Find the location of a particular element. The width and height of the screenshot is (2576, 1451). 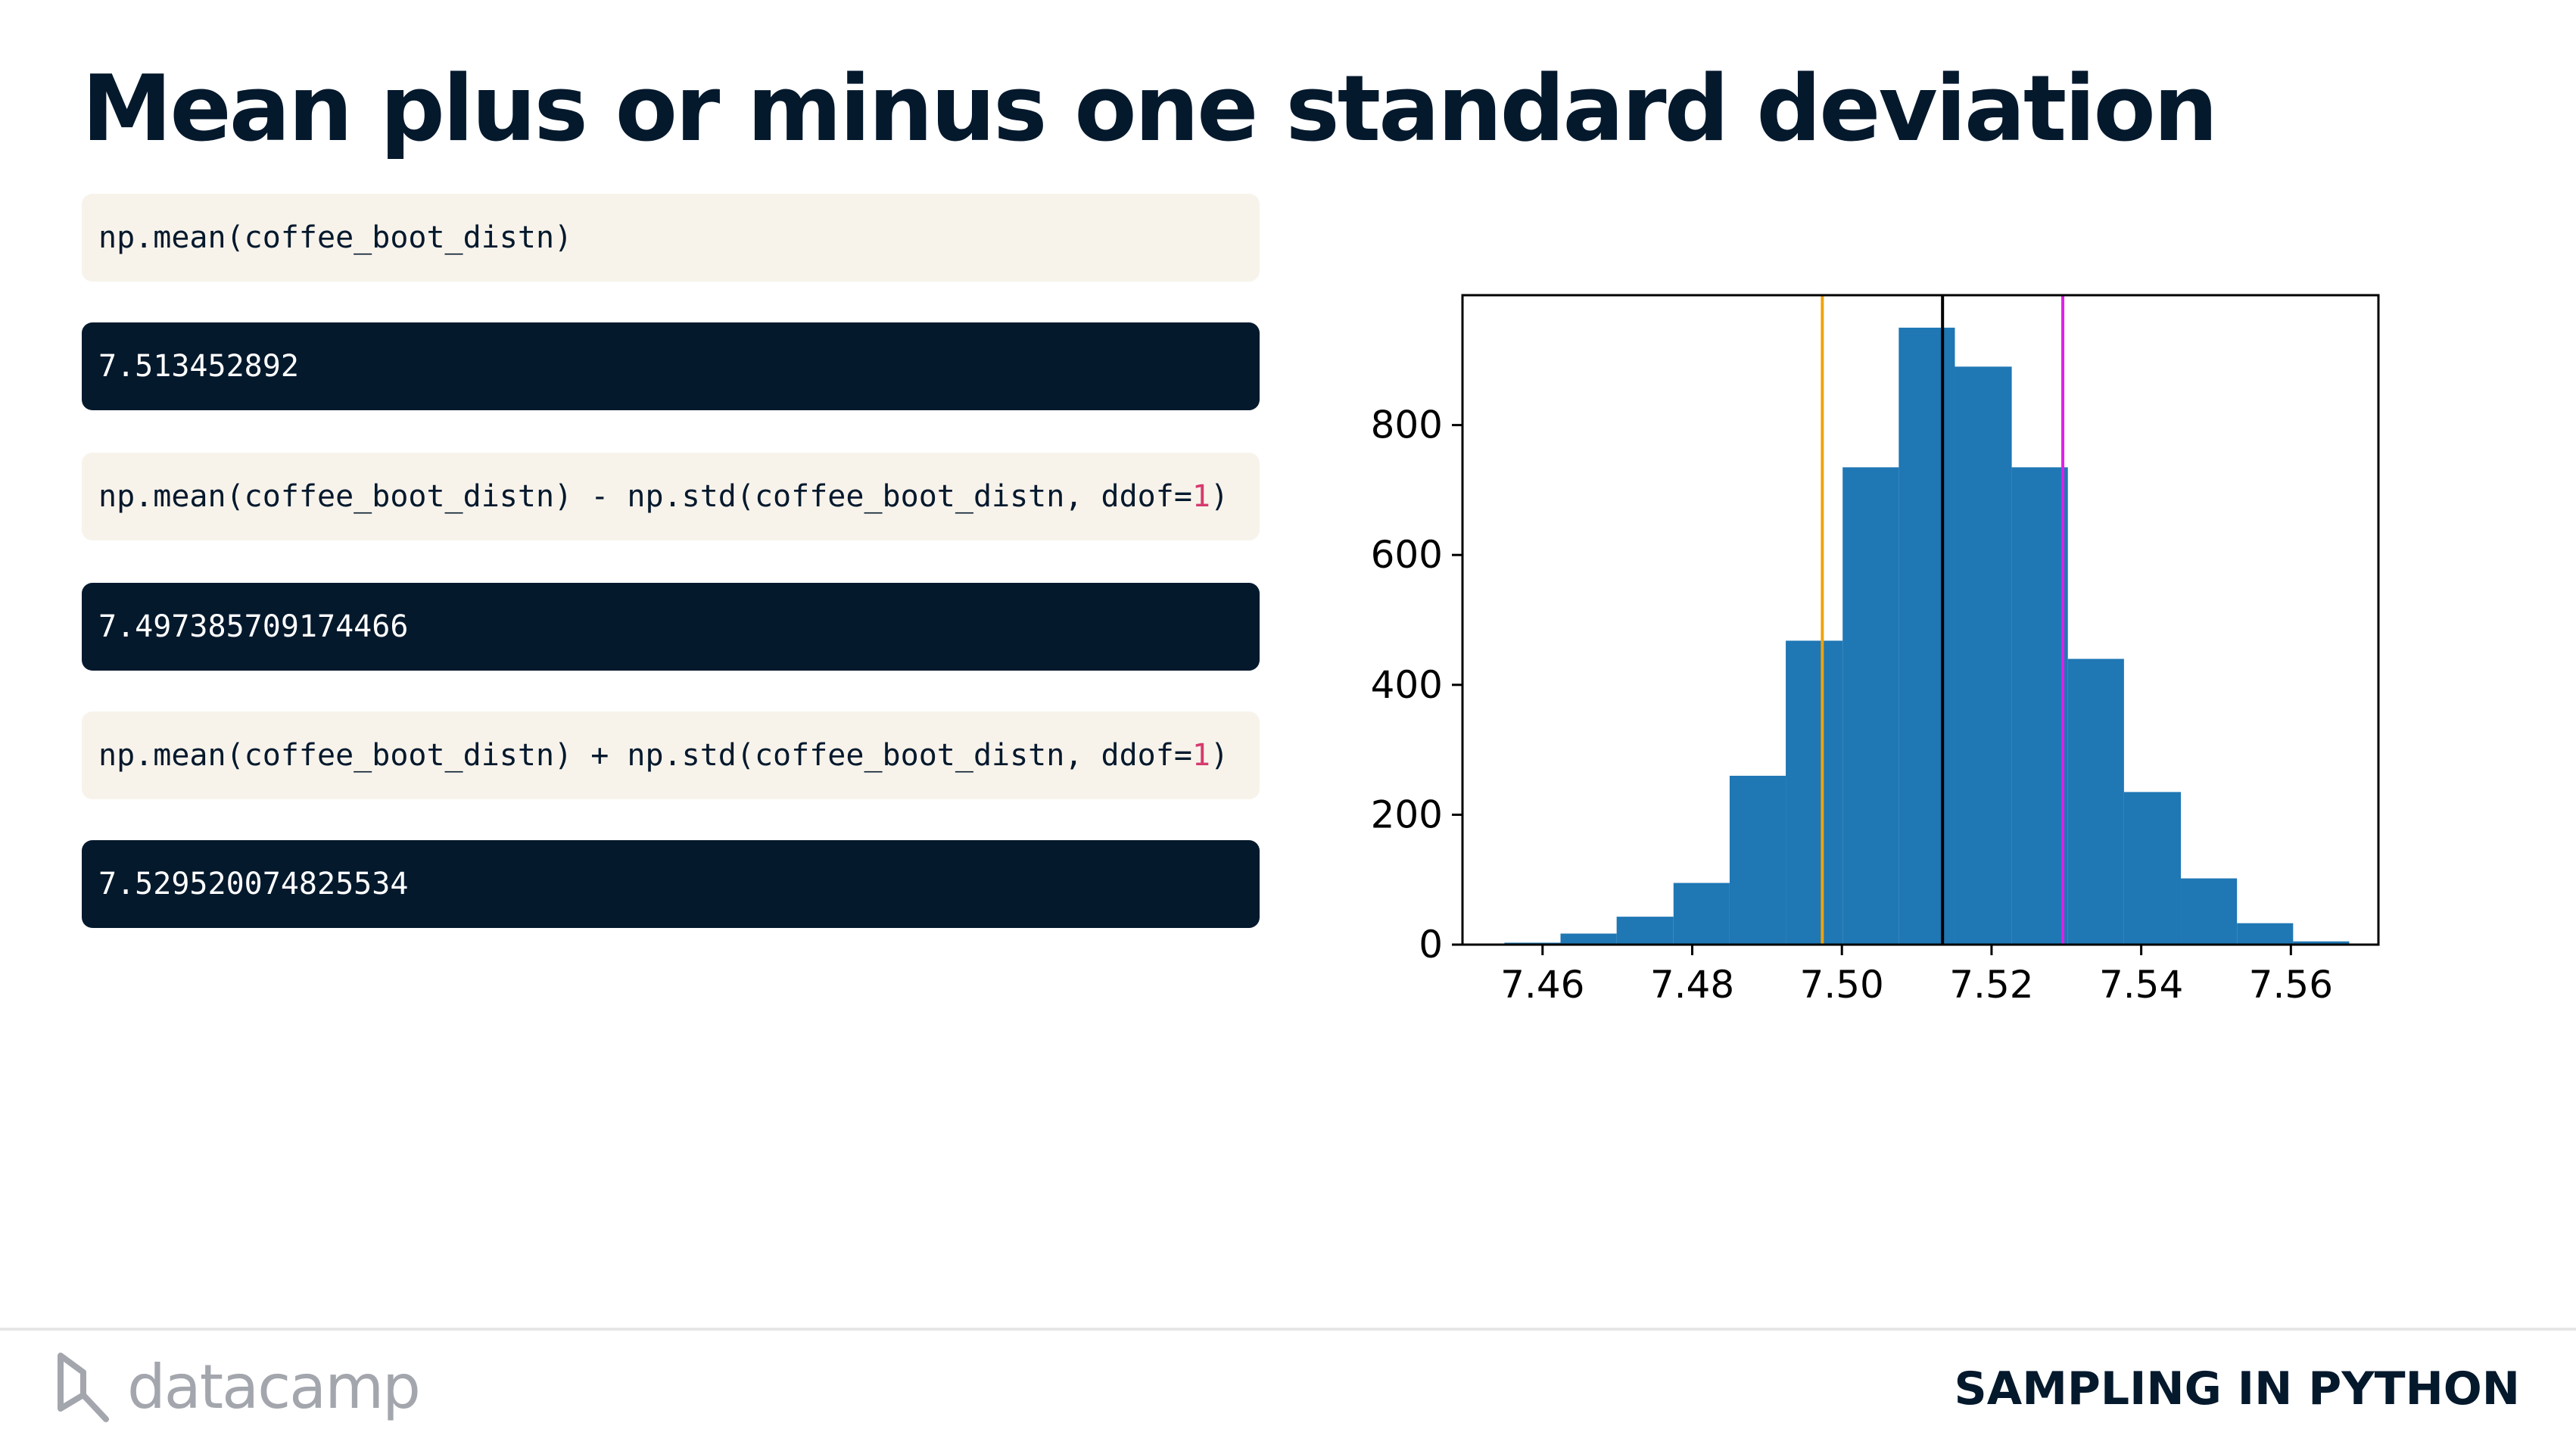

code-input-mean: np.mean(coffee_boot_distn) is located at coordinates (671, 238).